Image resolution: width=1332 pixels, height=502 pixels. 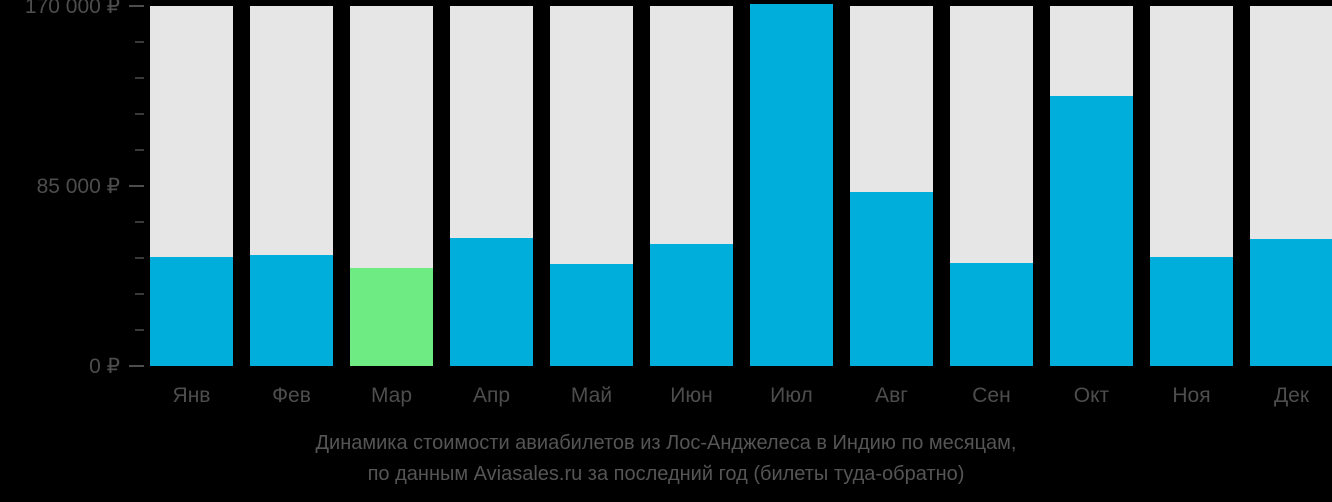 I want to click on bar-column: Дек, so click(x=1291, y=251).